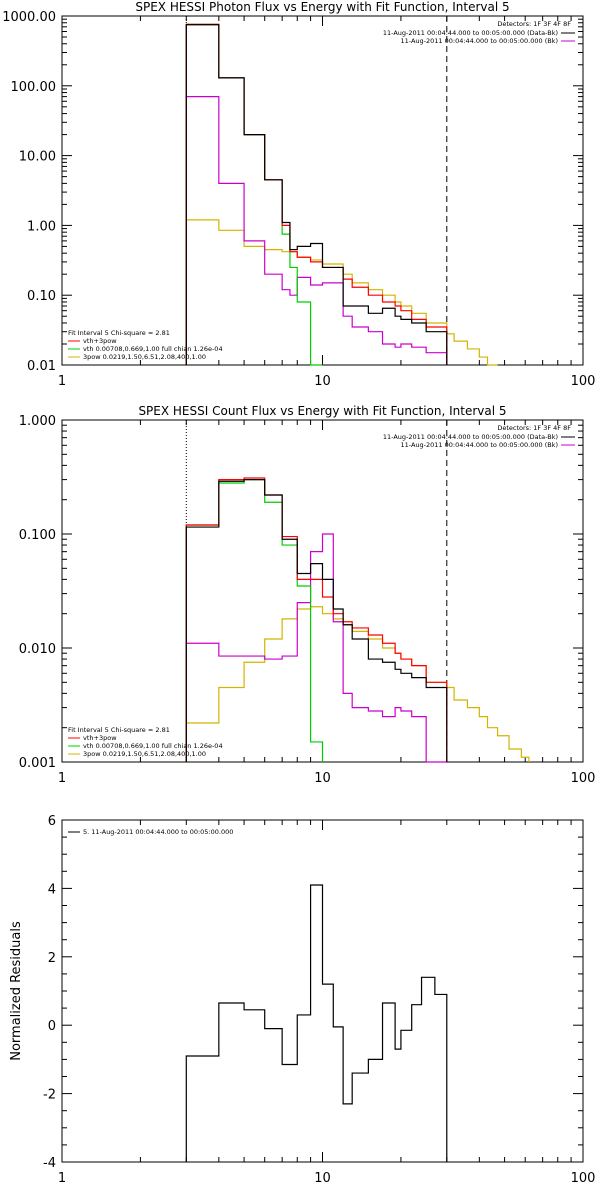 This screenshot has width=600, height=1200. Describe the element at coordinates (37, 535) in the screenshot. I see `y-tick-label: 0.100` at that location.